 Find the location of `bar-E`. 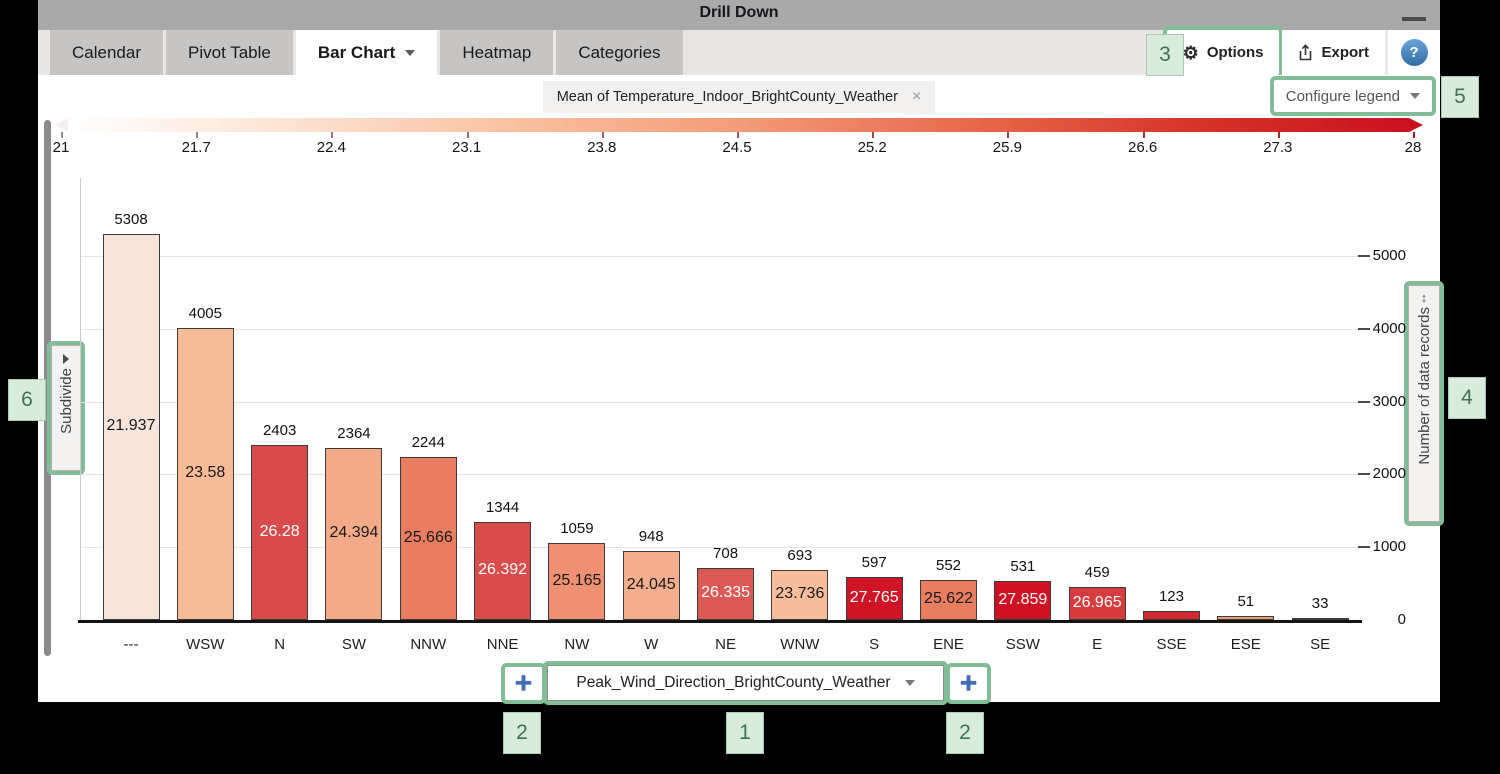

bar-E is located at coordinates (1097, 603).